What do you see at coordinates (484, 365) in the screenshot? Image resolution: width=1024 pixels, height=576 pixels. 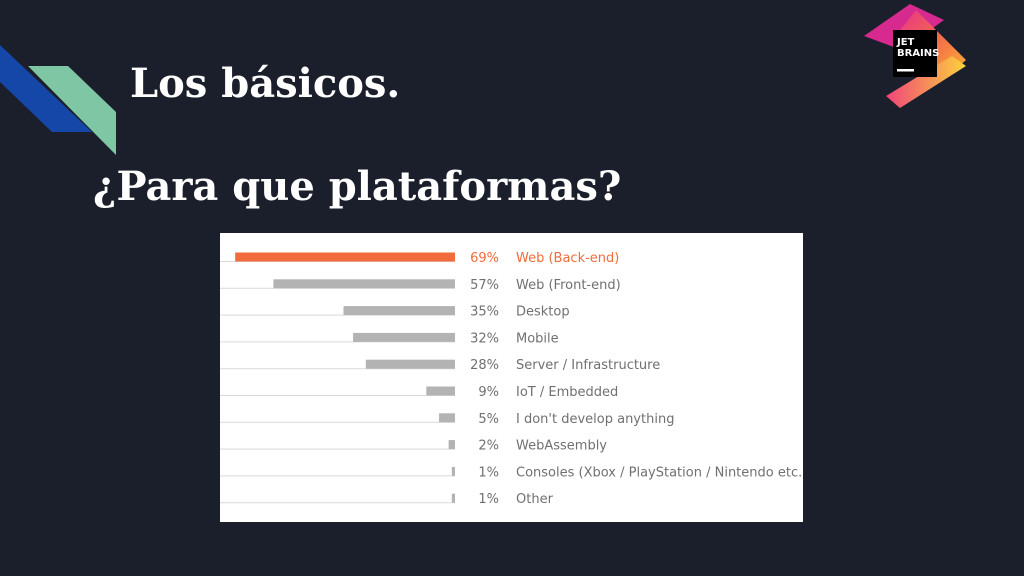 I see `value-label-4: 28%` at bounding box center [484, 365].